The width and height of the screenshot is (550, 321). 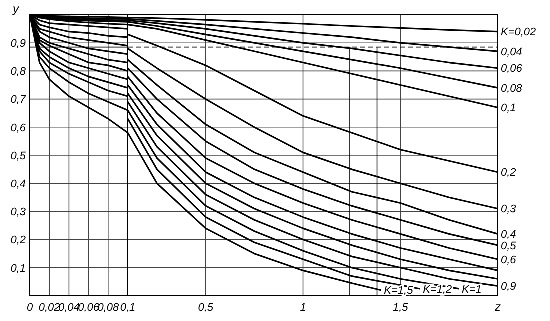 I want to click on x-tick-label: 0,02, so click(x=49, y=308).